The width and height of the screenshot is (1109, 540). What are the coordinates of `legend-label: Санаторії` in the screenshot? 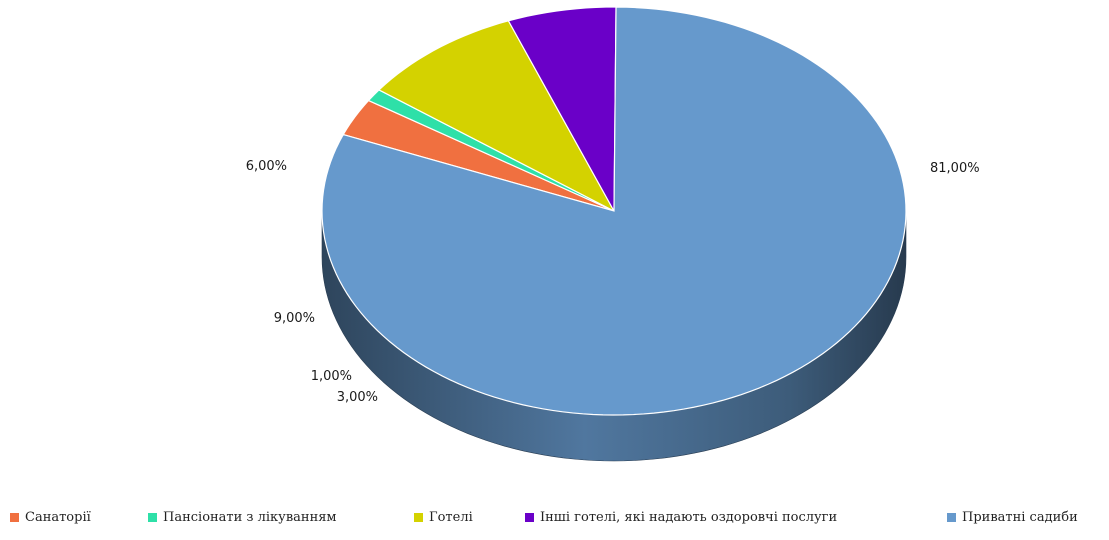 It's located at (58, 517).